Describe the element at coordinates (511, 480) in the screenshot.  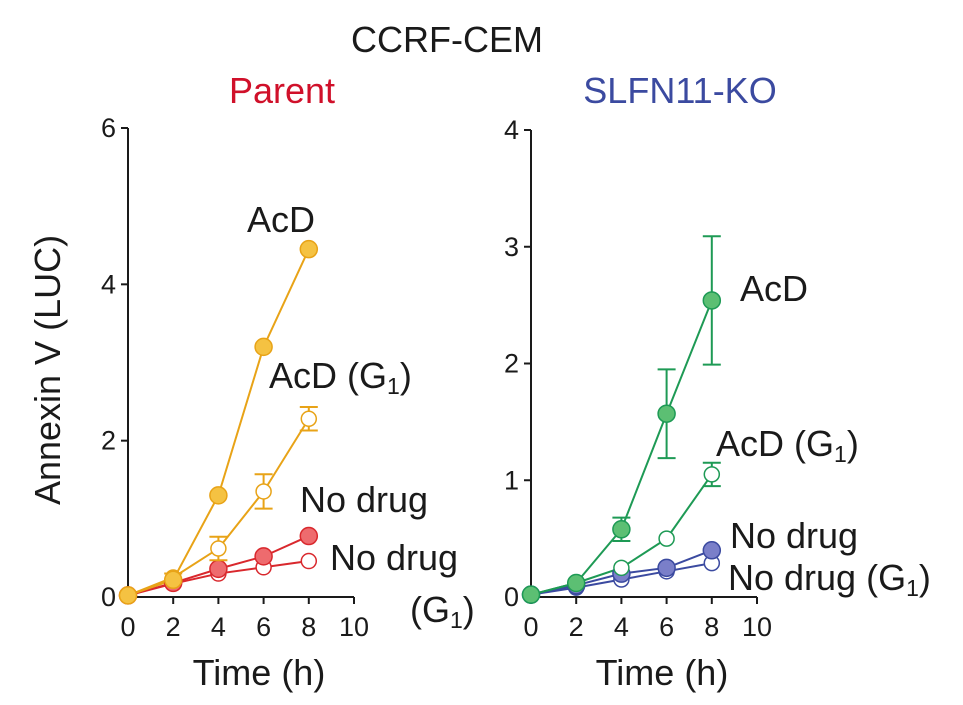
I see `y-tick-label: 1` at that location.